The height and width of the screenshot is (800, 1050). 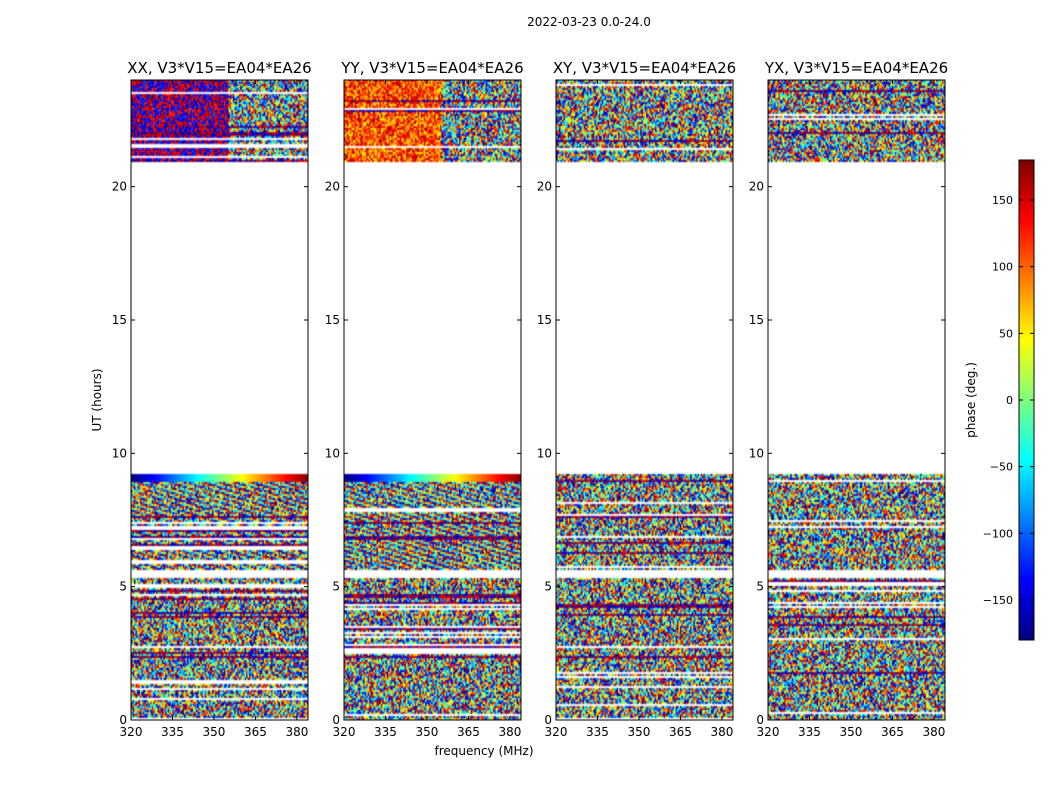 What do you see at coordinates (1002, 200) in the screenshot?
I see `colorbar-tick-label: 150` at bounding box center [1002, 200].